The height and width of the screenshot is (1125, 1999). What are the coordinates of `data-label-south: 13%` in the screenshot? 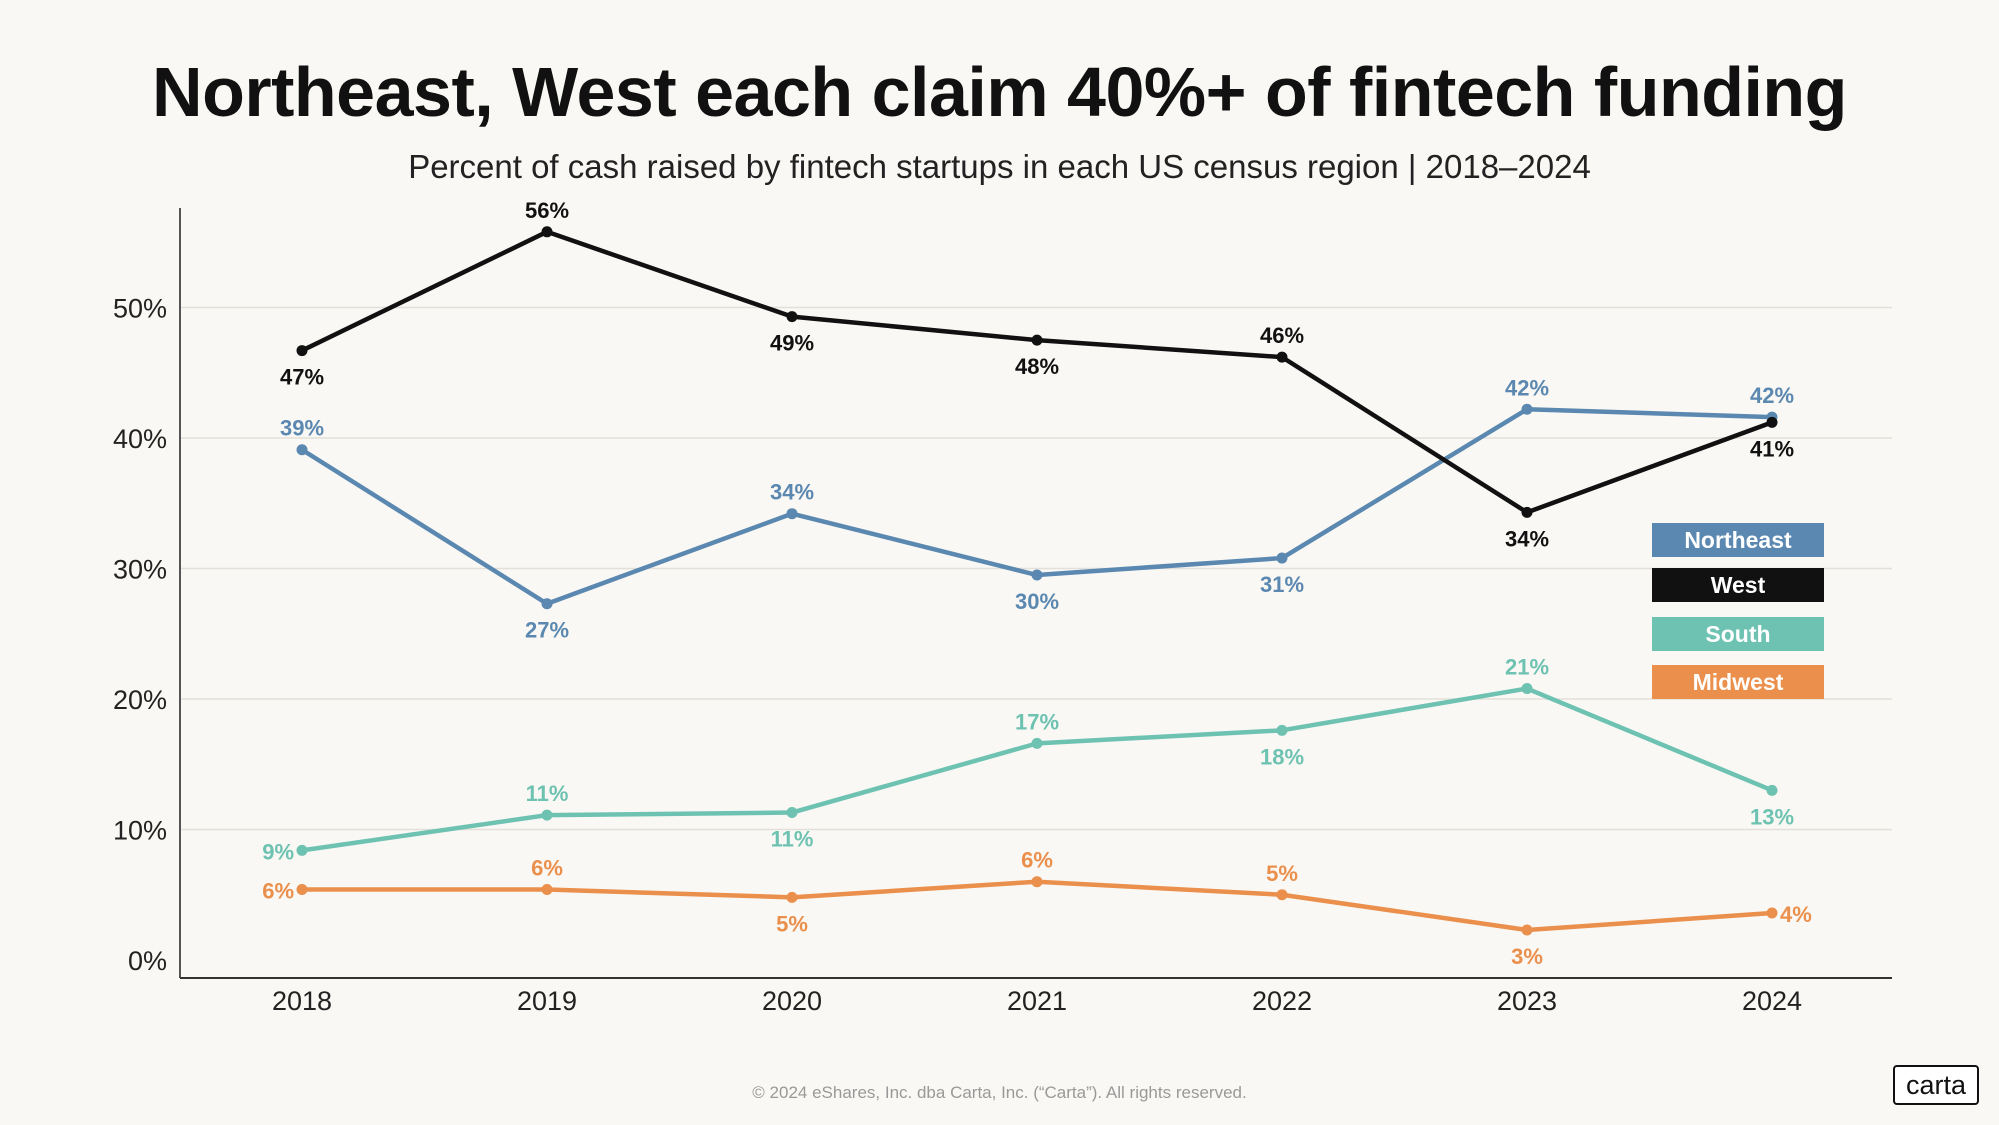 It's located at (1772, 816).